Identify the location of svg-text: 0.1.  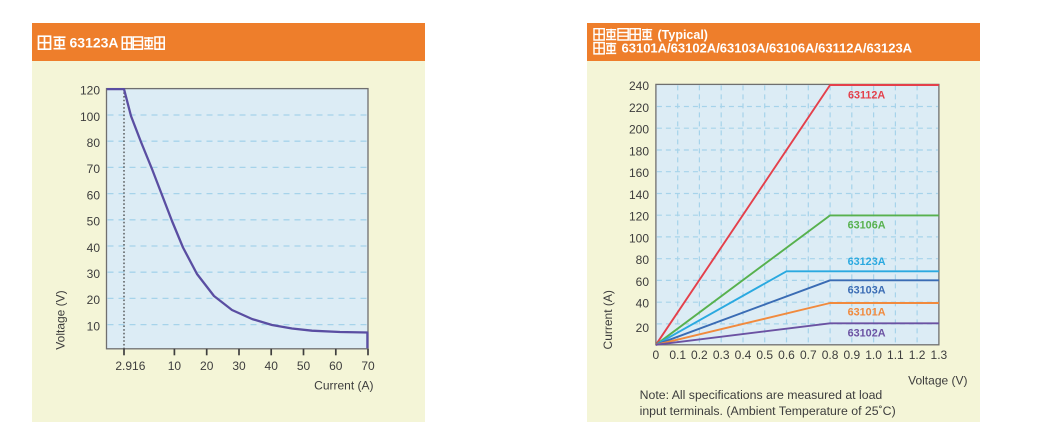
(677, 355).